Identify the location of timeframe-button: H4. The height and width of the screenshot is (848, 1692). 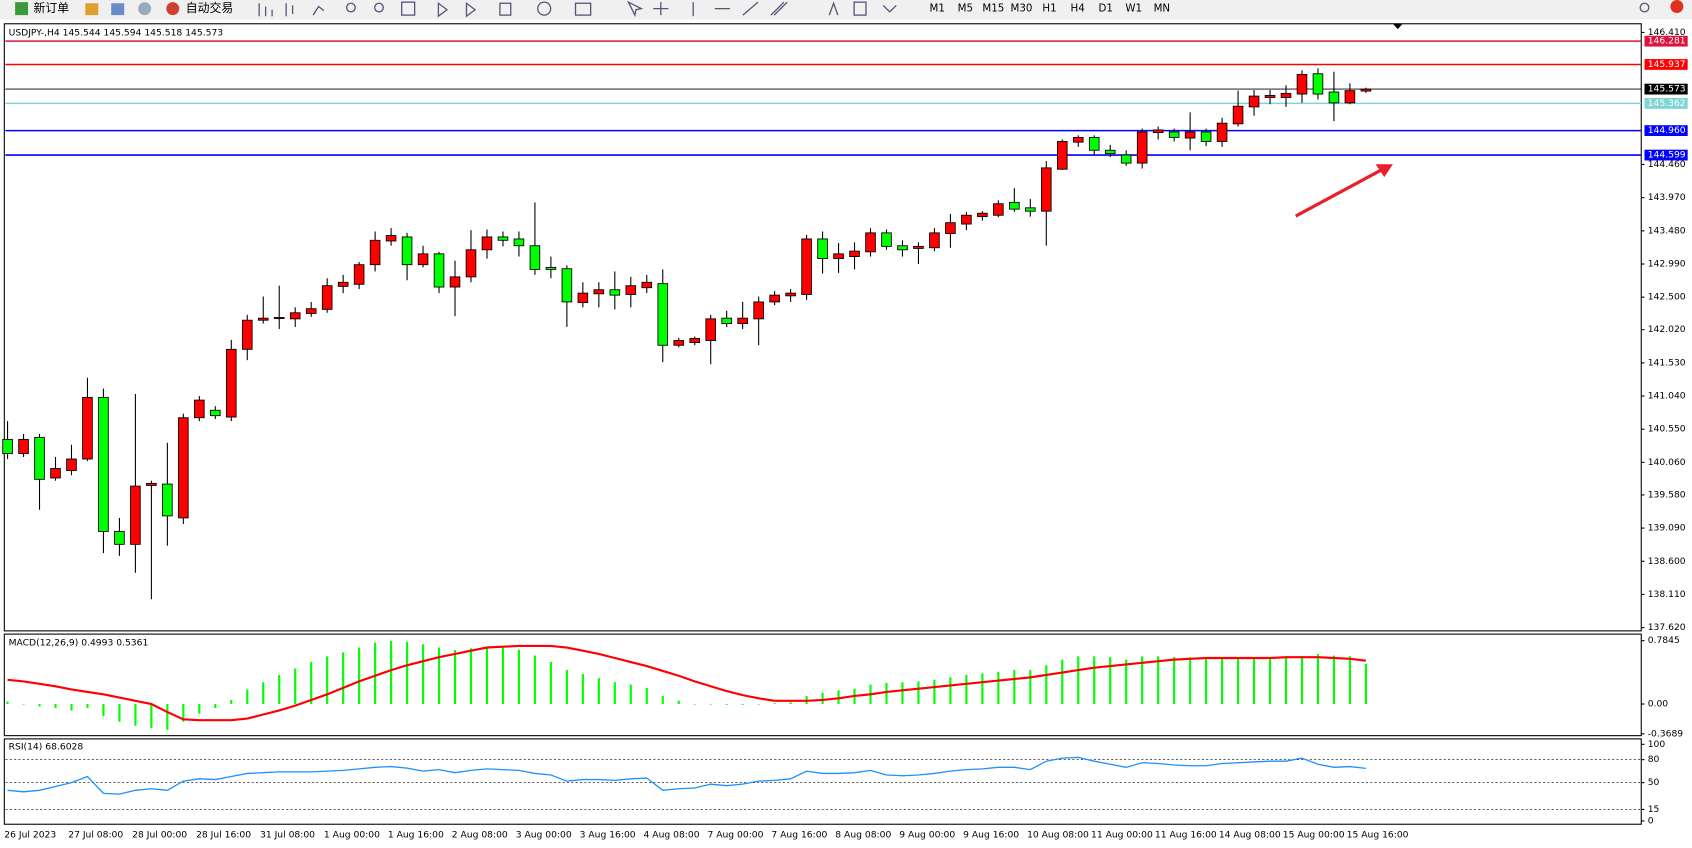
(1077, 9).